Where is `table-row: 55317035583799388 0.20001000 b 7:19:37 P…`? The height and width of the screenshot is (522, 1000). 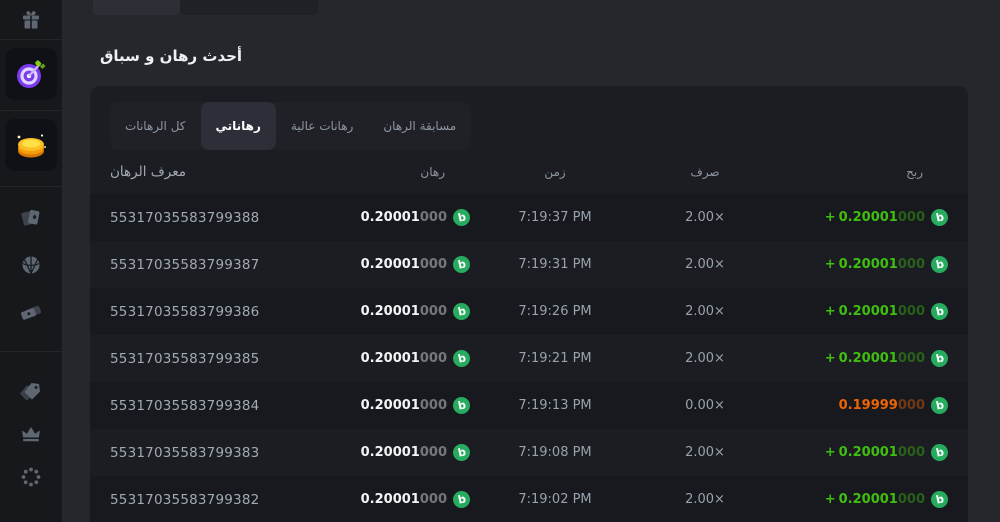
table-row: 55317035583799388 0.20001000 b 7:19:37 P… is located at coordinates (529, 217).